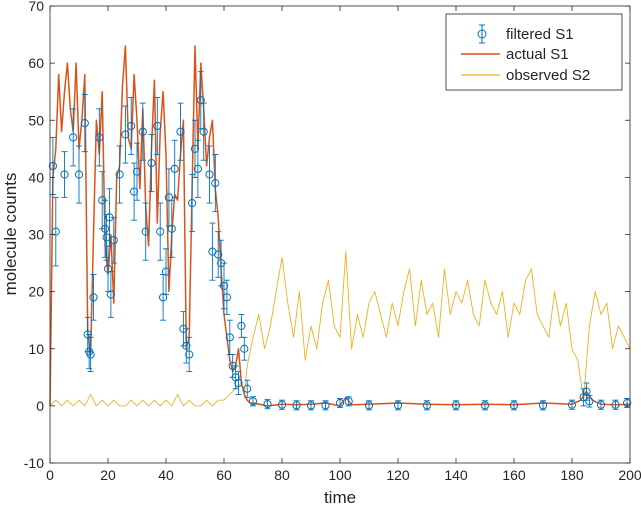  Describe the element at coordinates (40, 406) in the screenshot. I see `y-tick-label: 0` at that location.